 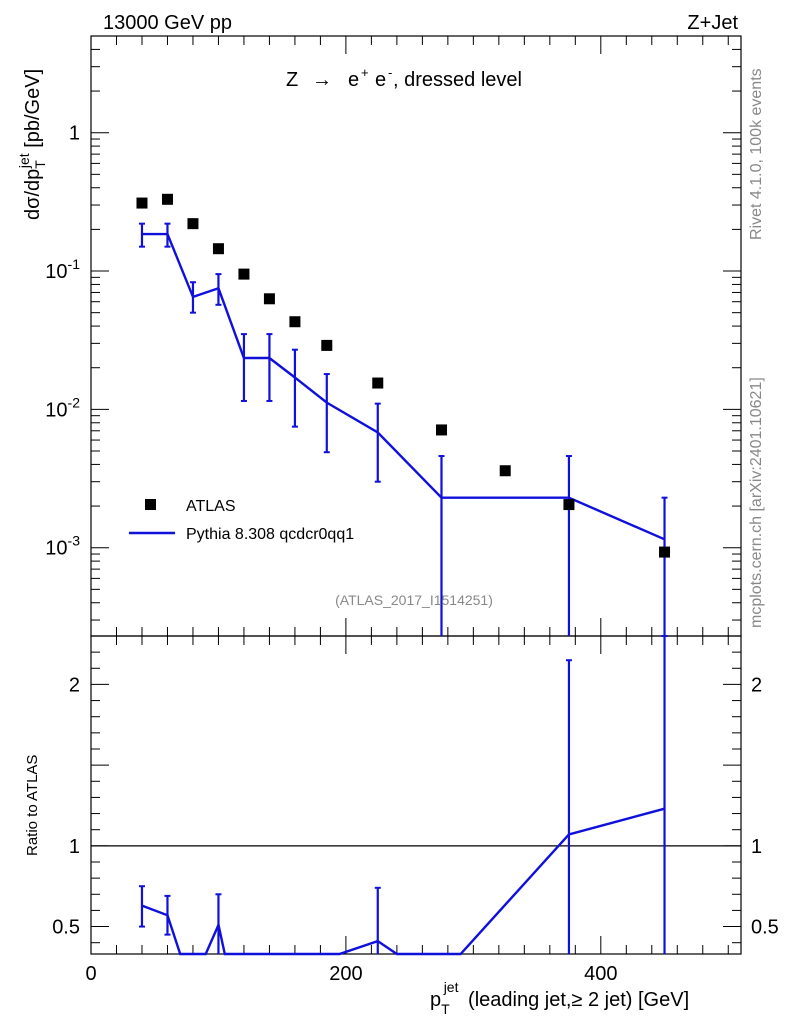 What do you see at coordinates (62, 269) in the screenshot?
I see `main-y-tick-label: 10⁻¹` at bounding box center [62, 269].